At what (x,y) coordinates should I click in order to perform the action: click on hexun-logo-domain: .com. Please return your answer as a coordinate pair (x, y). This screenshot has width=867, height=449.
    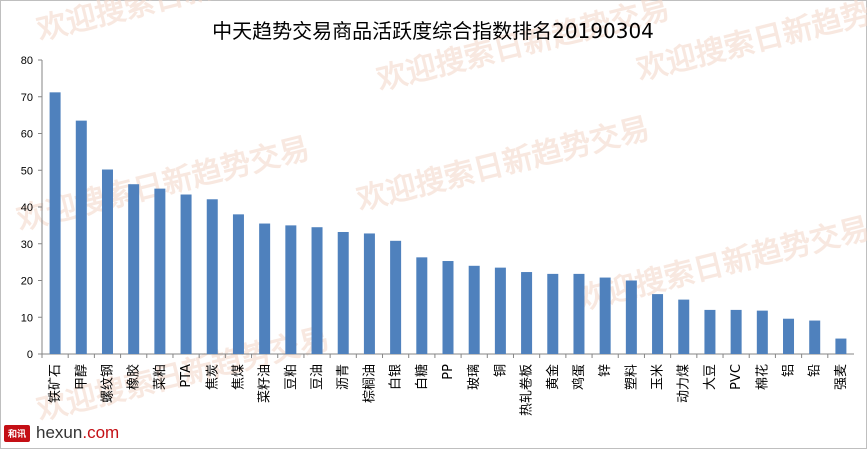
    Looking at the image, I should click on (101, 432).